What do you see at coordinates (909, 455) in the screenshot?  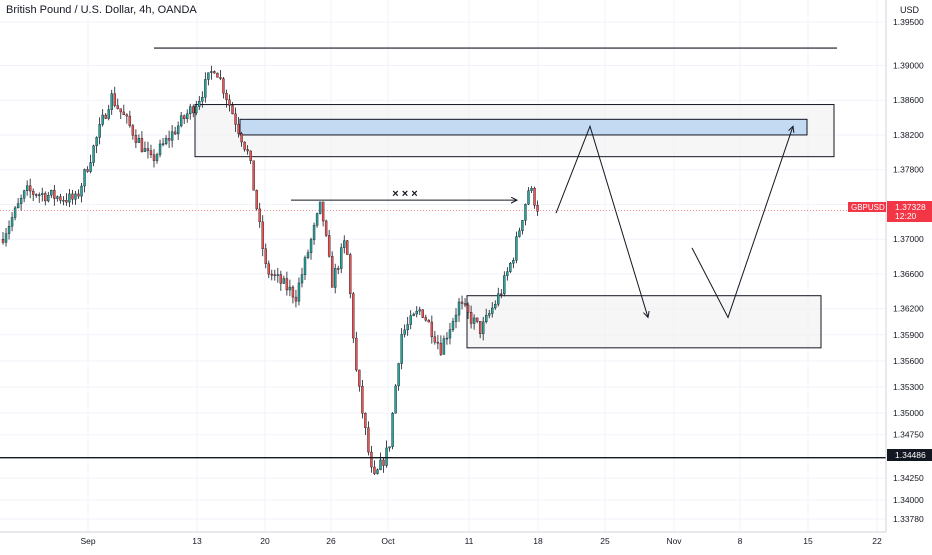 I see `level-tag` at bounding box center [909, 455].